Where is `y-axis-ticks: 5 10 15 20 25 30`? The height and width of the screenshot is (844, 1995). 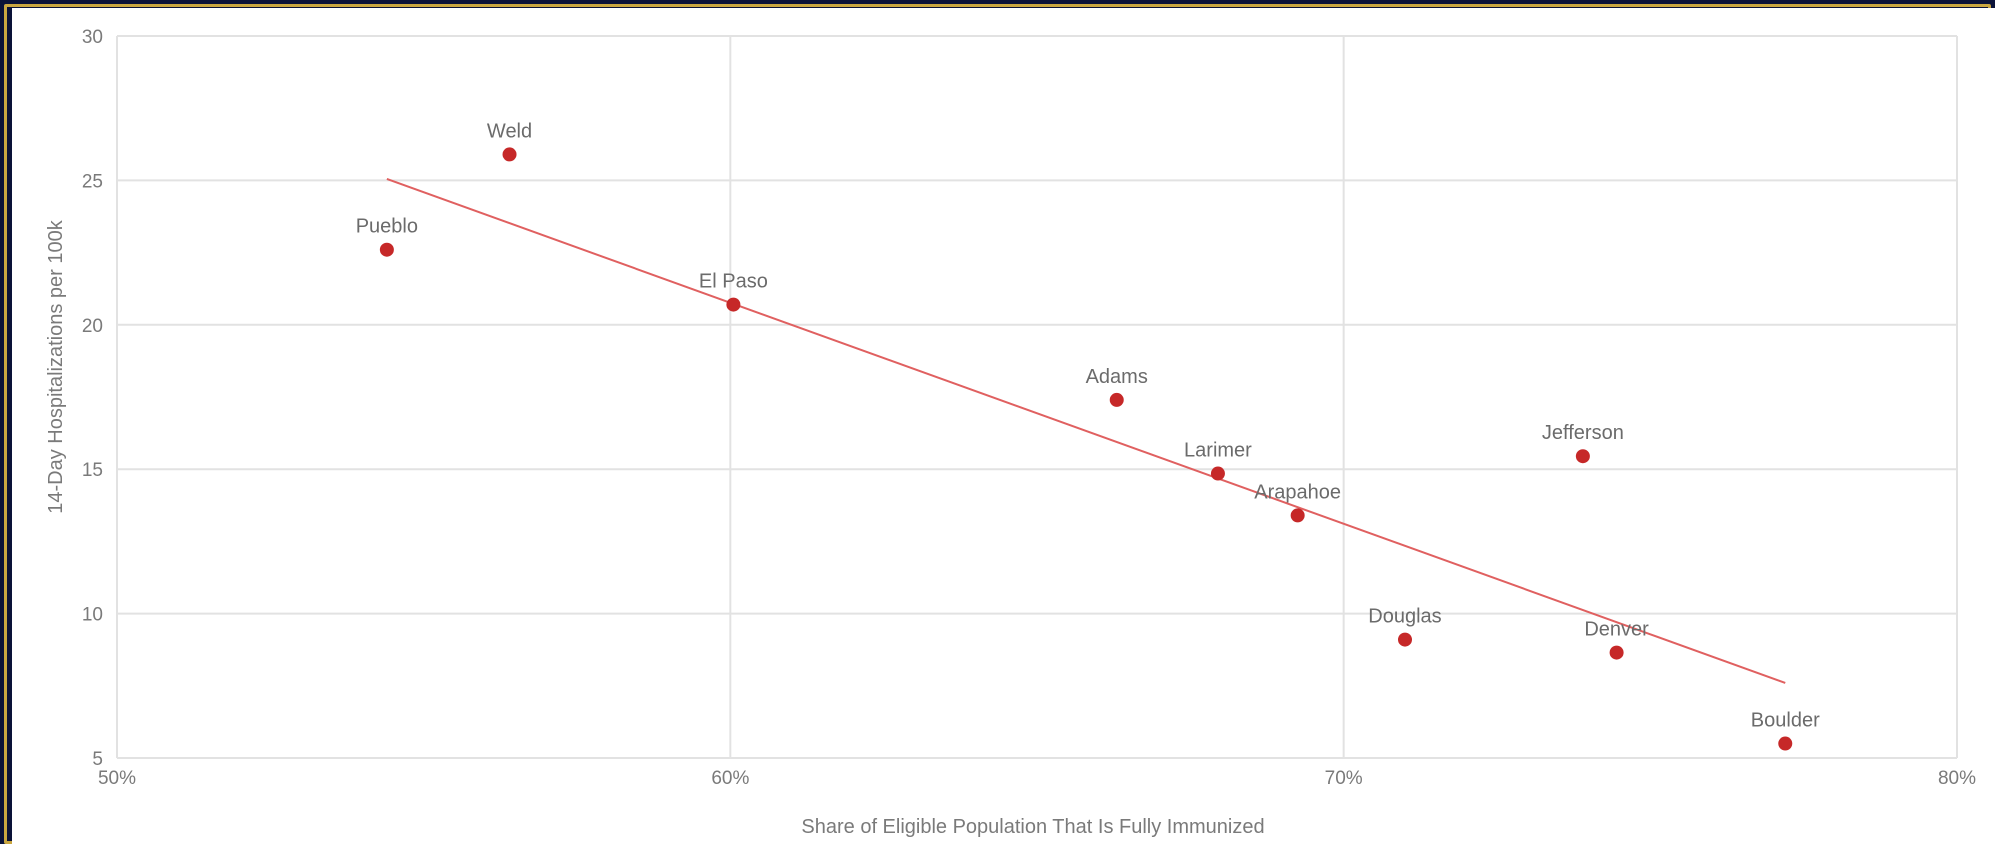
y-axis-ticks: 5 10 15 20 25 30 is located at coordinates (92, 398).